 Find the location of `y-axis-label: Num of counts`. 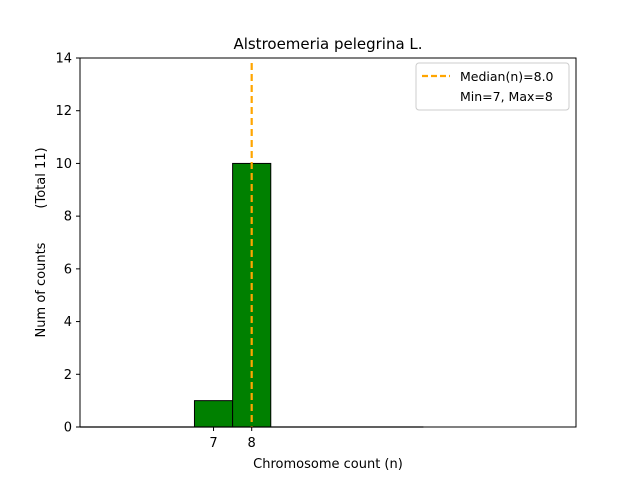

y-axis-label: Num of counts is located at coordinates (41, 289).